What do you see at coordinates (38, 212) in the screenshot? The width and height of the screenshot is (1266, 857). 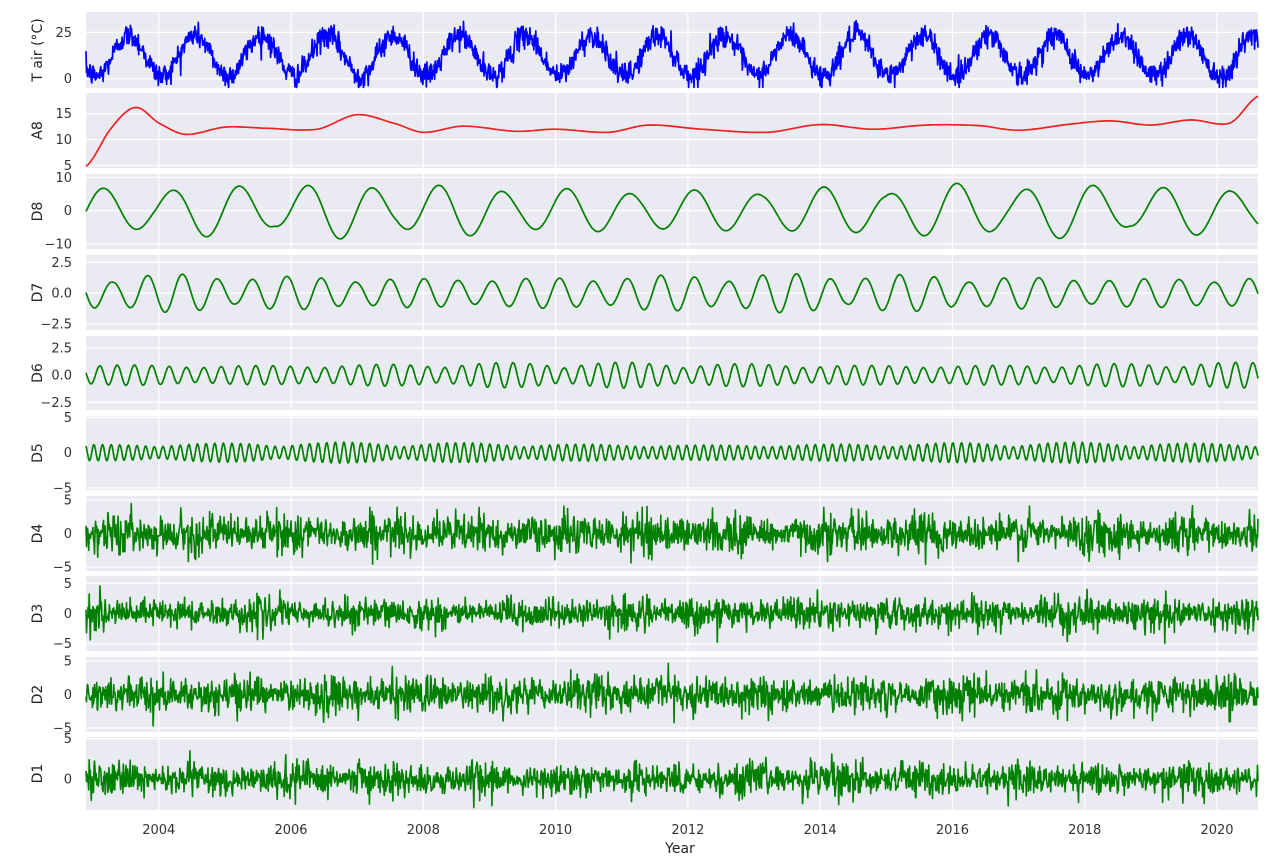 I see `y-axis-label: D8` at bounding box center [38, 212].